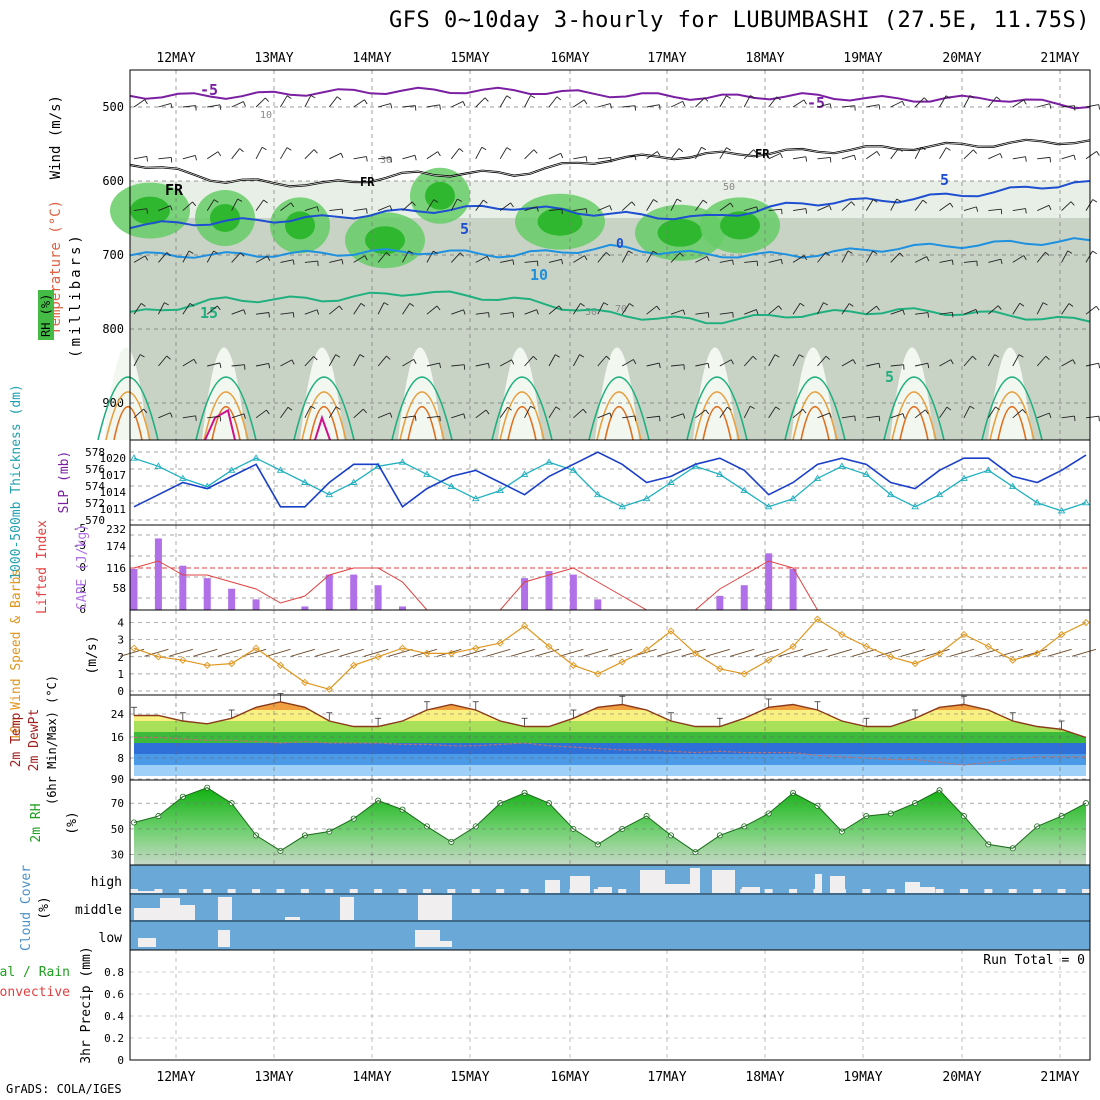  What do you see at coordinates (175, 58) in the screenshot?
I see `top-date-label: 12MAY` at bounding box center [175, 58].